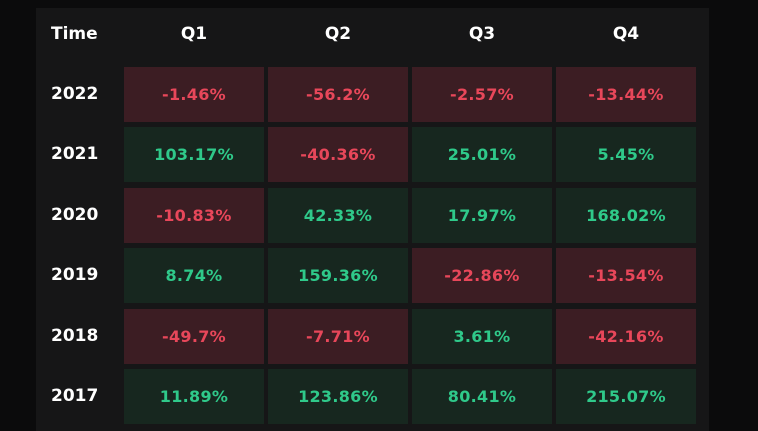 This screenshot has height=431, width=758. Describe the element at coordinates (194, 94) in the screenshot. I see `return-cell-2022-q1: -1.46%` at that location.